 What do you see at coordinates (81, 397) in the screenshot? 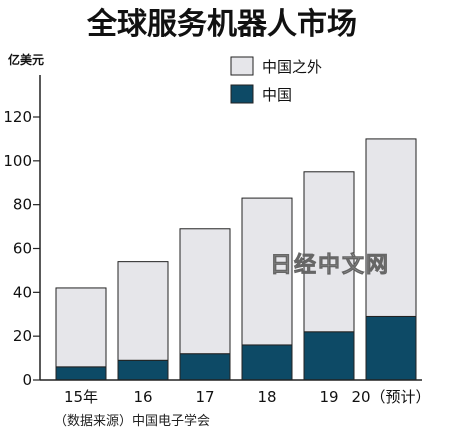
I see `x-tick-label: 15年` at bounding box center [81, 397].